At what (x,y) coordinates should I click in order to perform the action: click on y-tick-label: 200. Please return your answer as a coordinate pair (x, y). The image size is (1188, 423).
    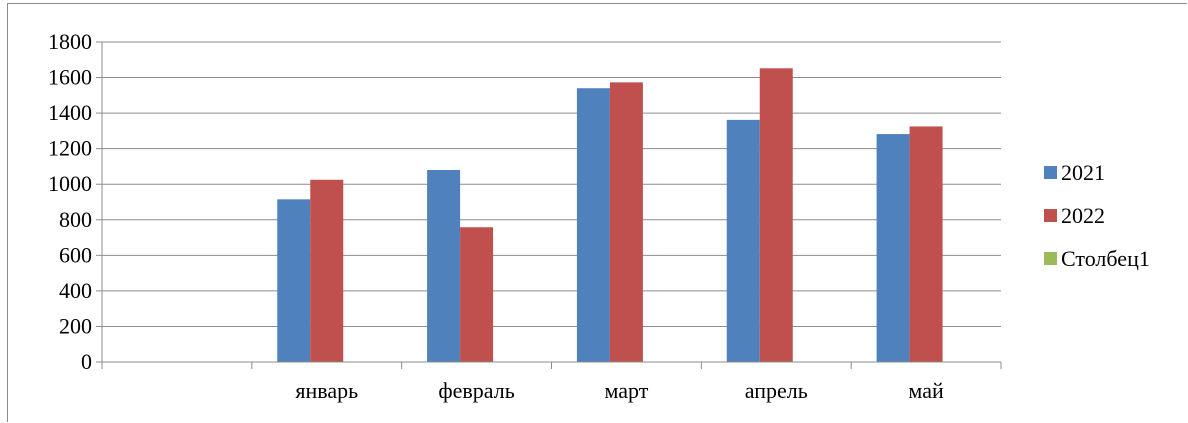
    Looking at the image, I should click on (75, 325).